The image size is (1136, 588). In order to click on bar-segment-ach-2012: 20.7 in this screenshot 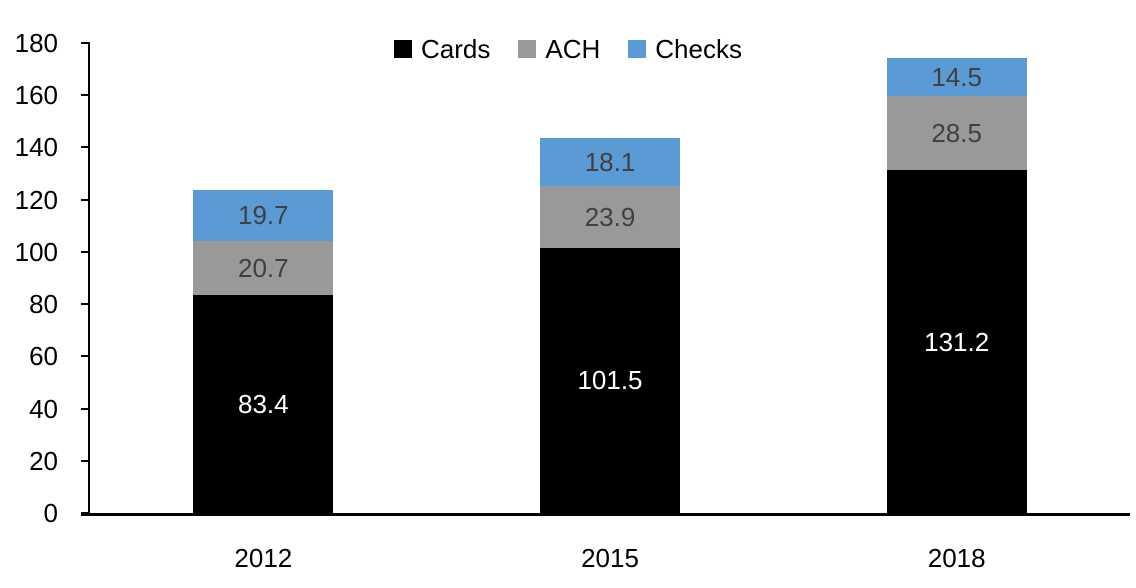, I will do `click(263, 268)`.